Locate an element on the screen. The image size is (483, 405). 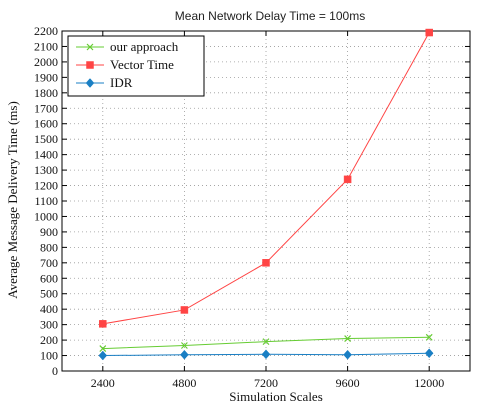
x-tick-label: 12000 is located at coordinates (429, 383).